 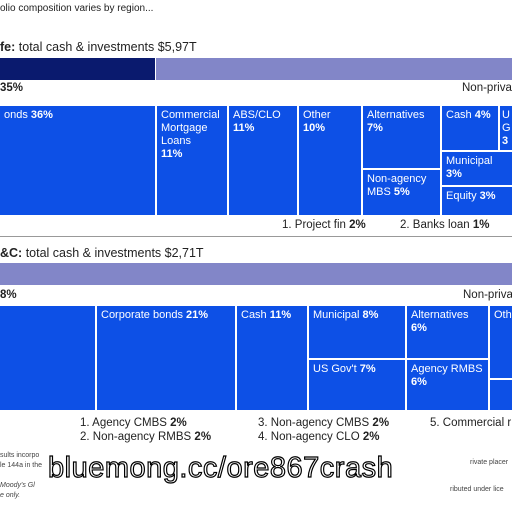 I want to click on tile: Municipal 3%, so click(x=477, y=168).